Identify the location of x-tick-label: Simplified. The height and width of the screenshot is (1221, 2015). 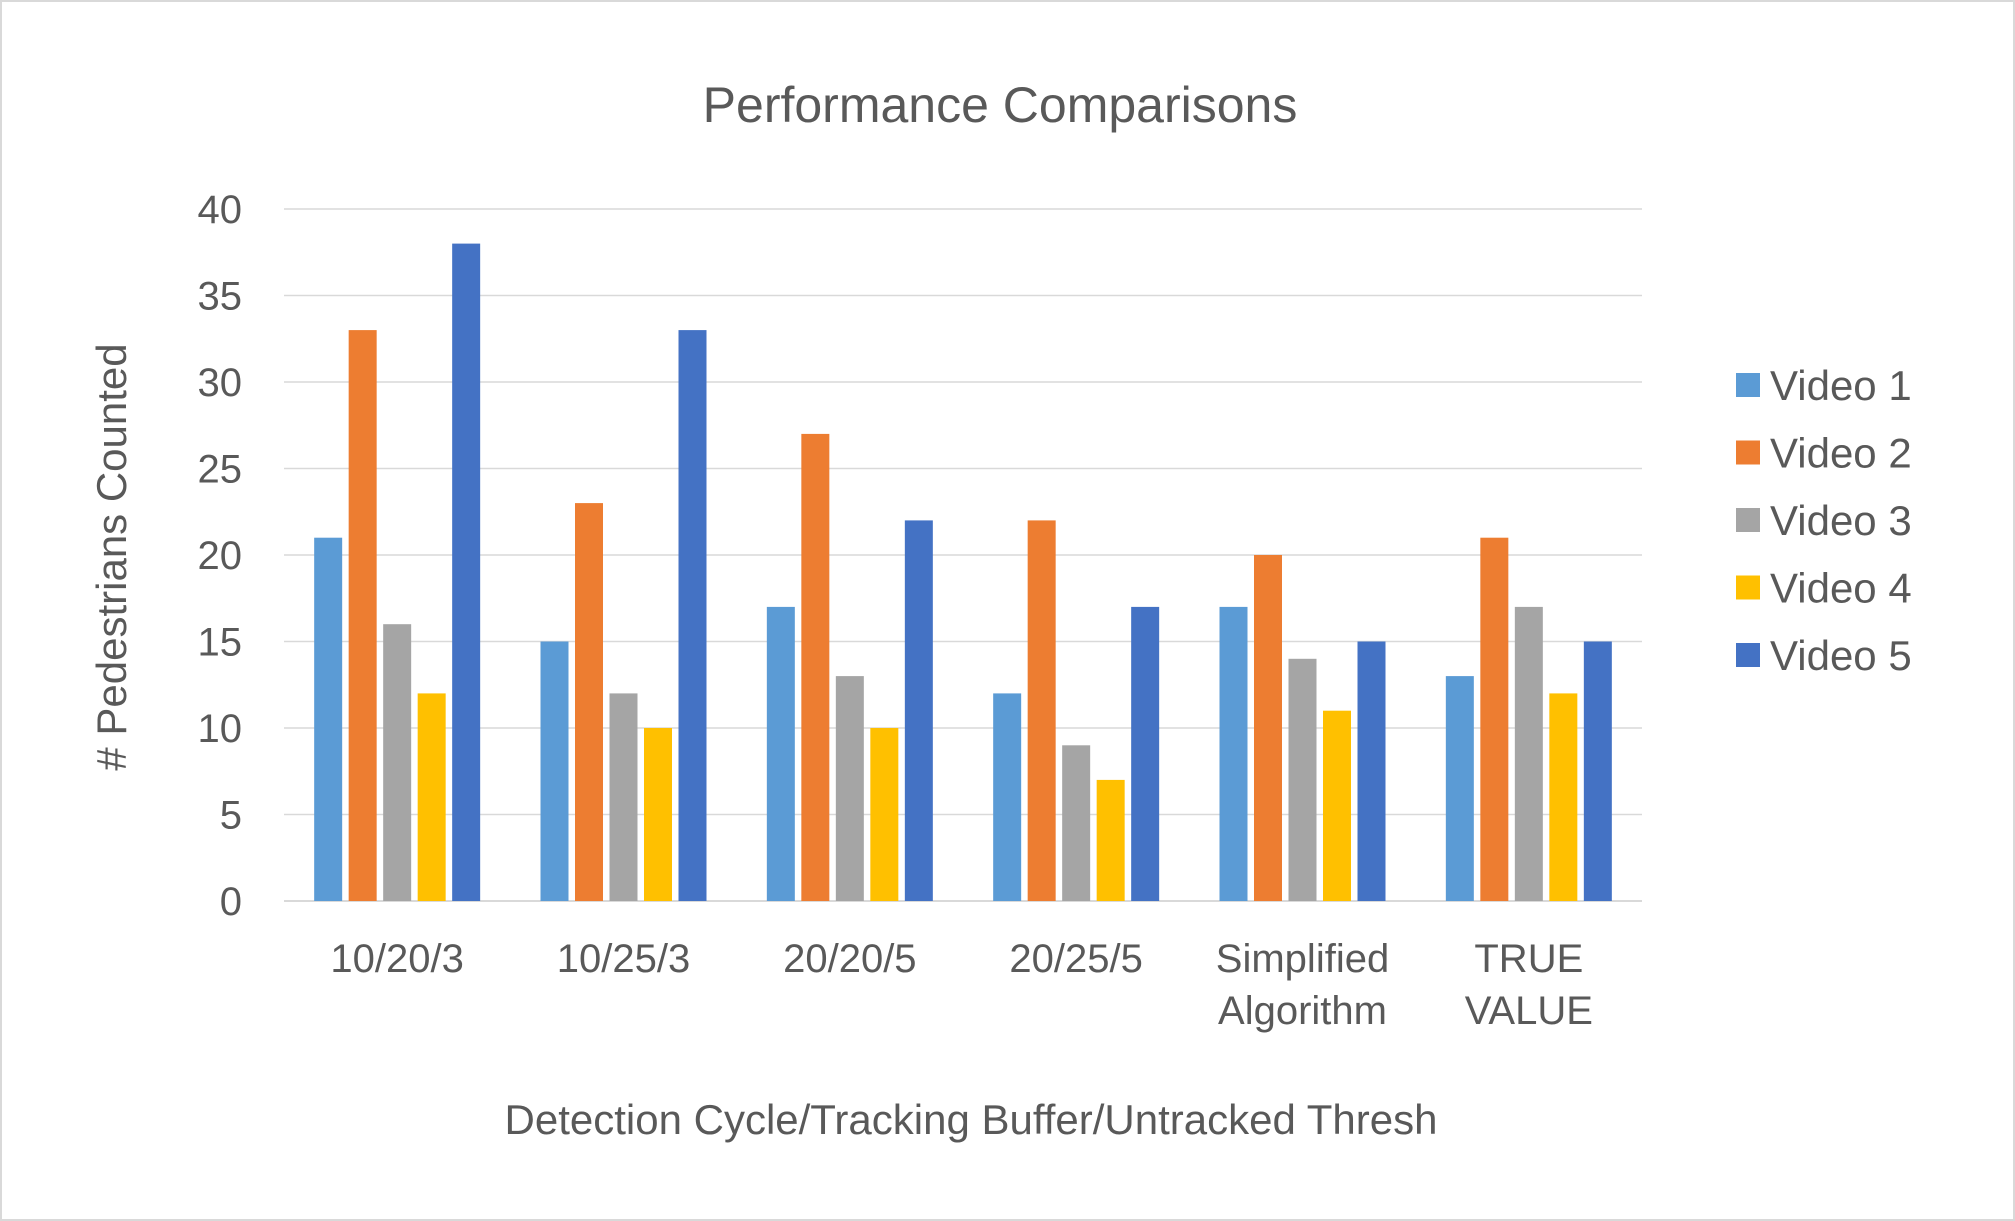
(1302, 959).